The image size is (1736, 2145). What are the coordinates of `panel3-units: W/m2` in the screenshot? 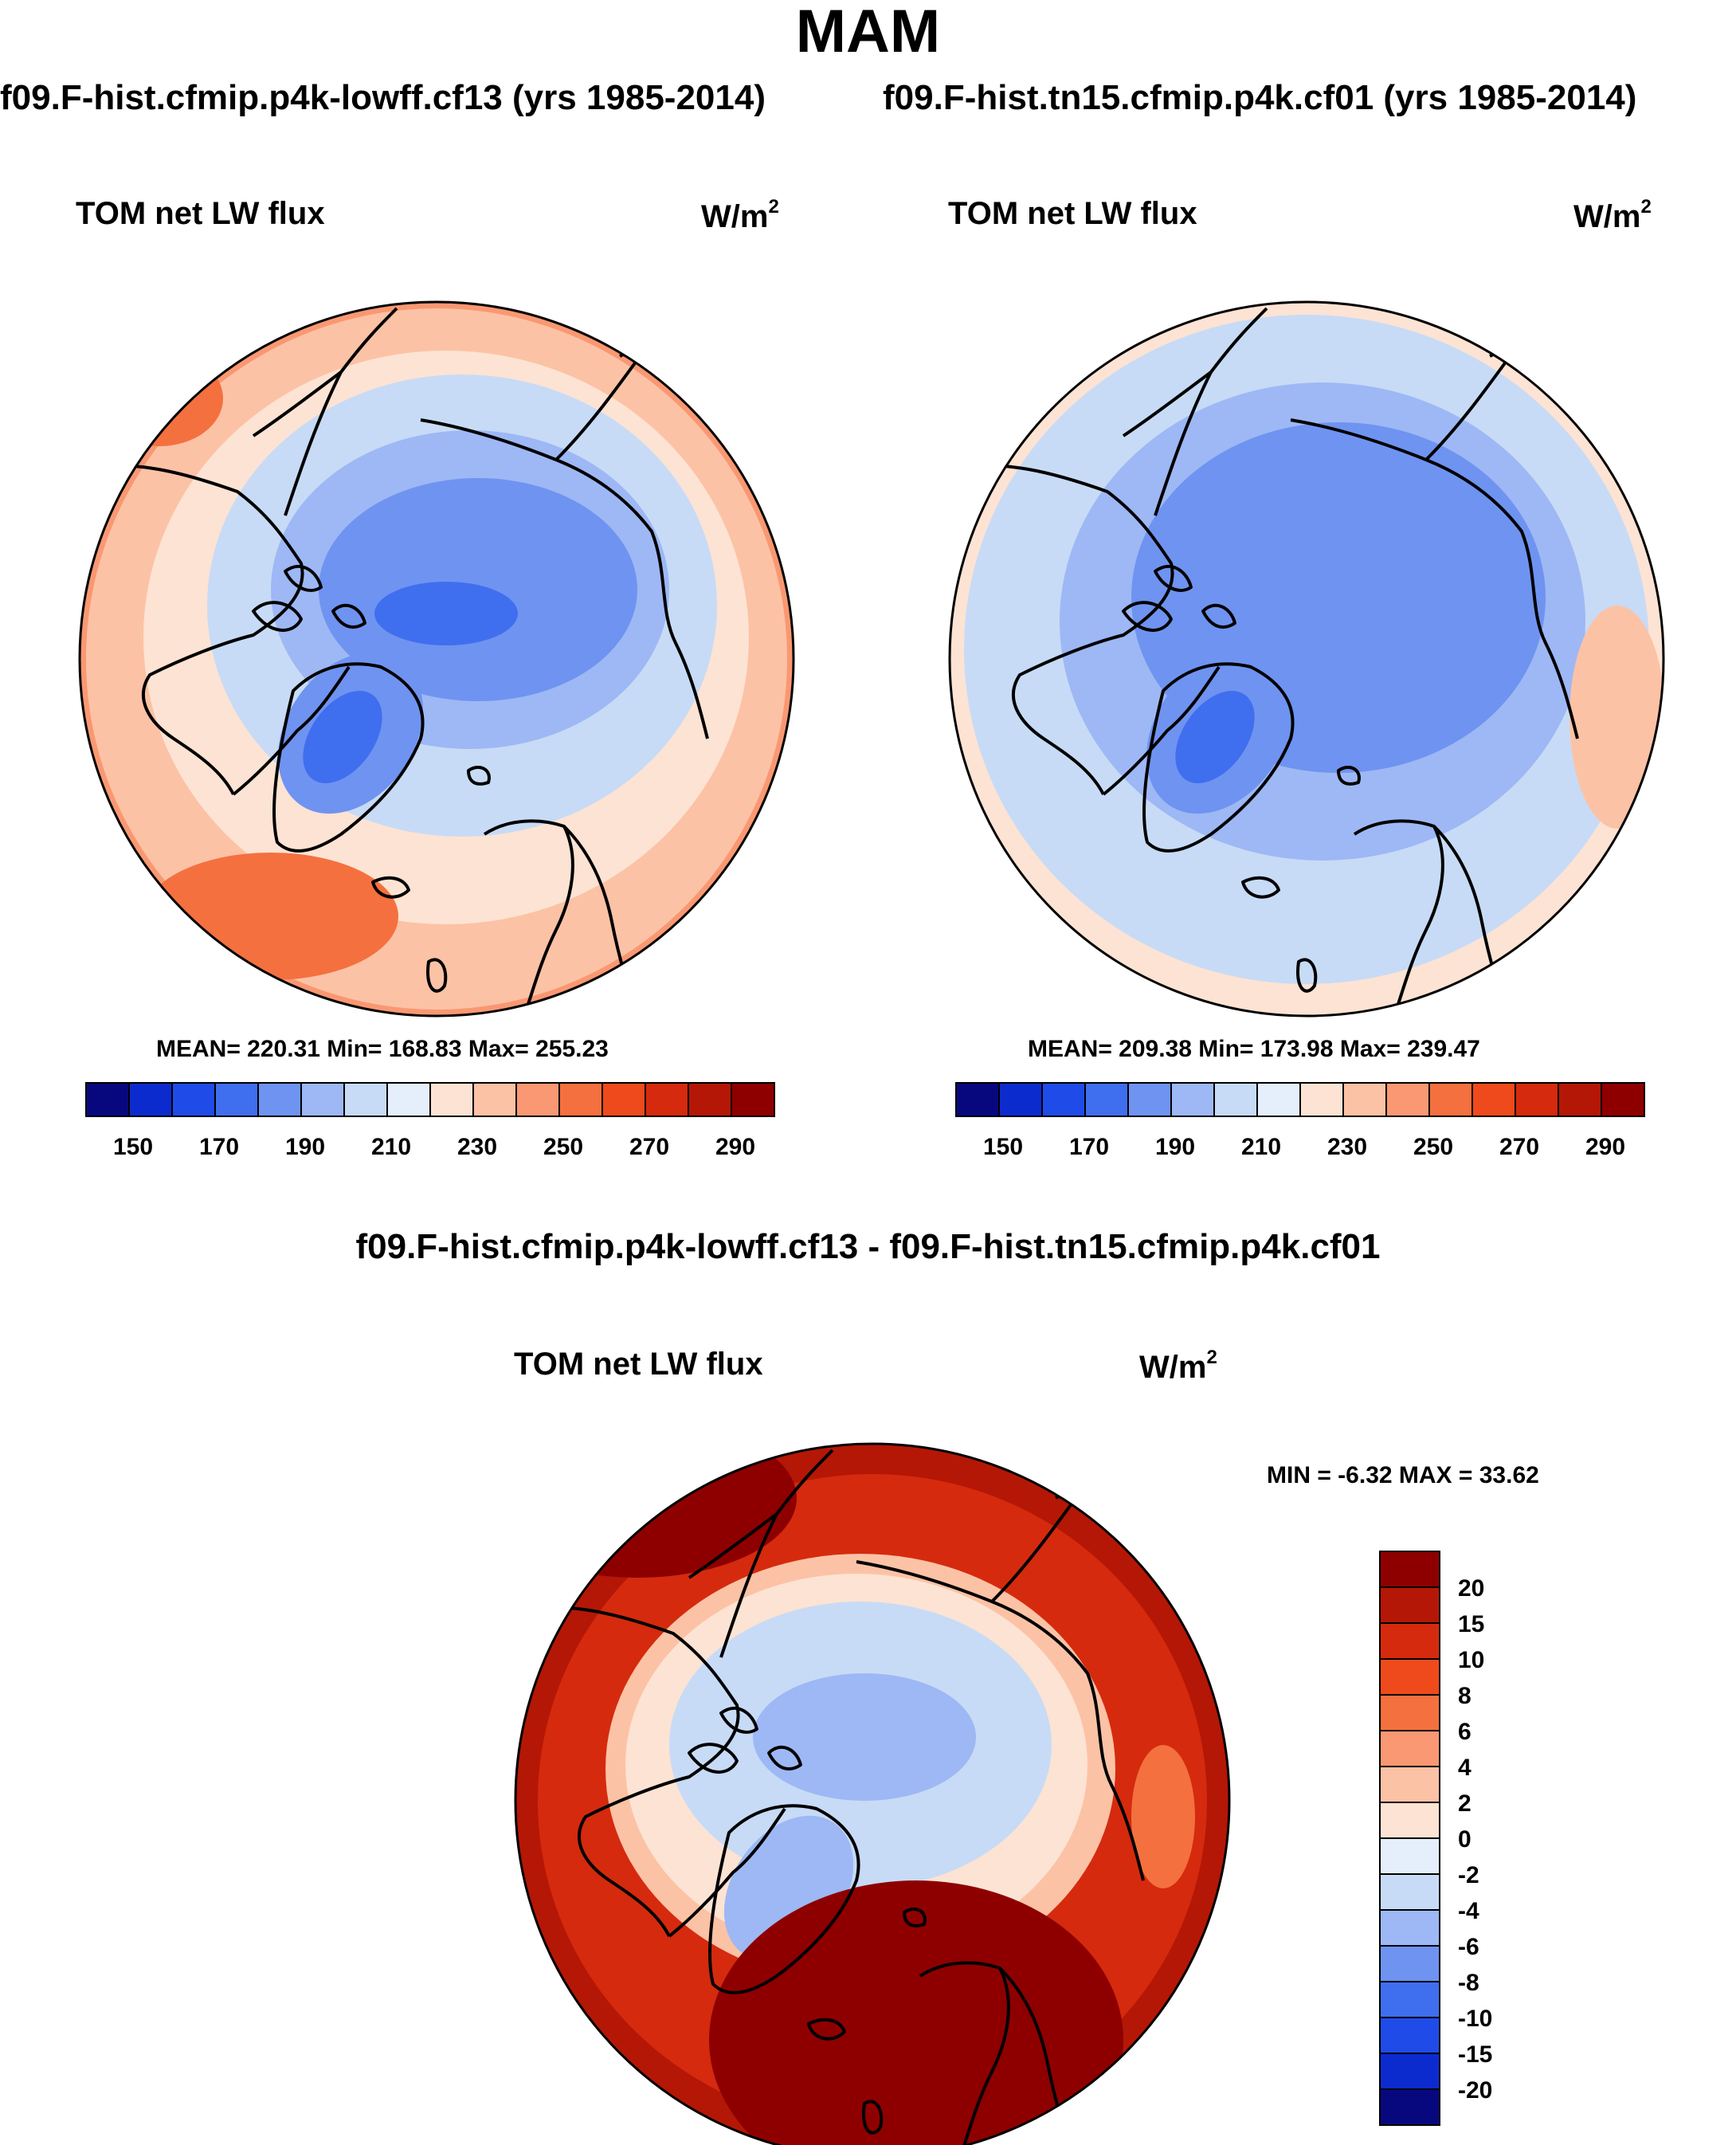 It's located at (1178, 1366).